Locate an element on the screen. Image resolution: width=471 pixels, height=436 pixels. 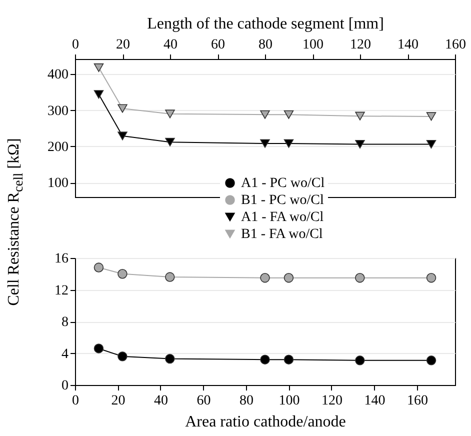
y-tick-label: 100 is located at coordinates (58, 184).